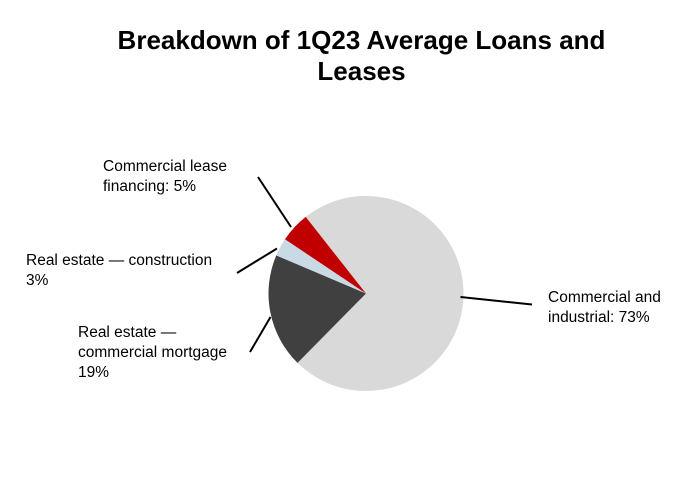  Describe the element at coordinates (257, 260) in the screenshot. I see `leader-line-real-estate-construction` at that location.